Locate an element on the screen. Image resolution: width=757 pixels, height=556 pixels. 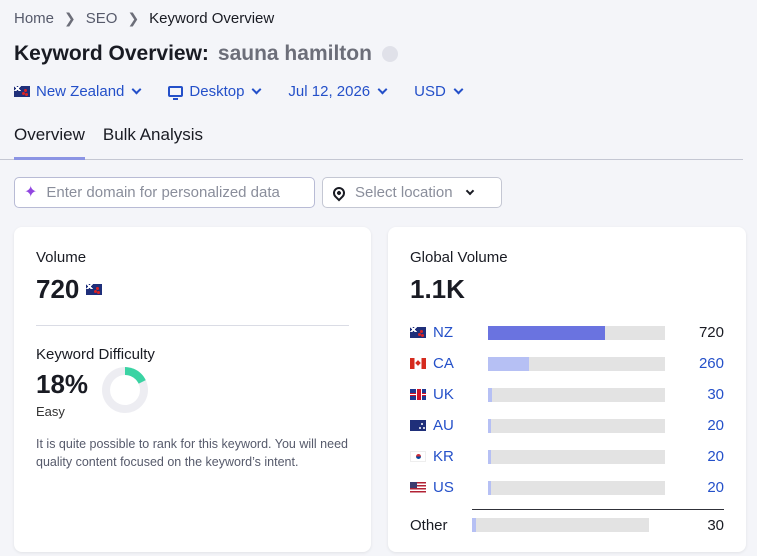
domain-input: ✦ Enter domain for personalized data is located at coordinates (164, 192).